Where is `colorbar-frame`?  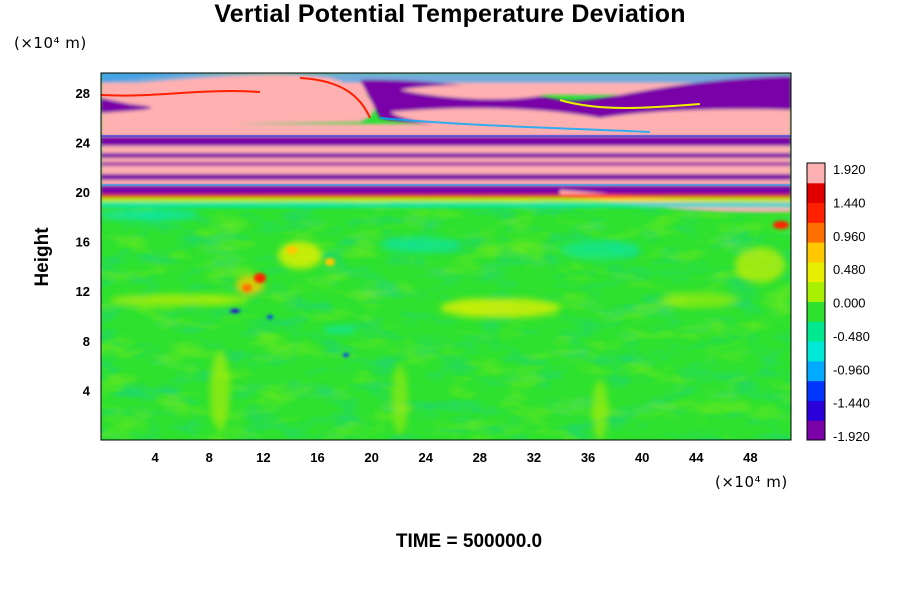 colorbar-frame is located at coordinates (816, 301).